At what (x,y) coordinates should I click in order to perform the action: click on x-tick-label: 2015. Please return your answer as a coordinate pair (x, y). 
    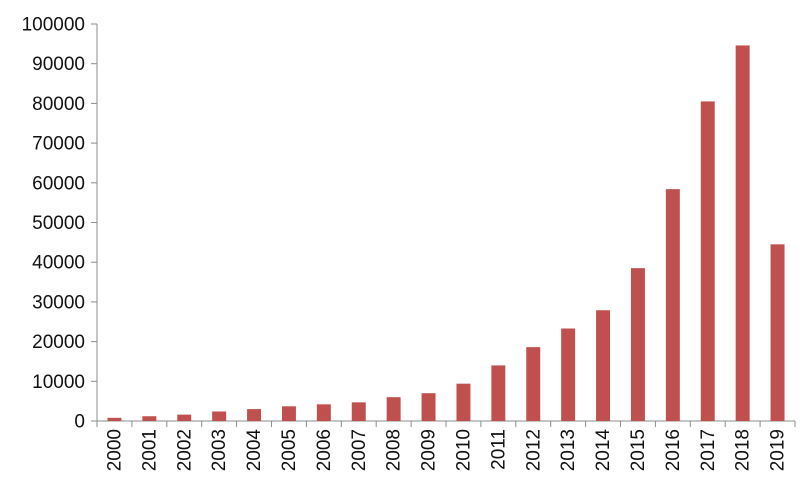
    Looking at the image, I should click on (638, 450).